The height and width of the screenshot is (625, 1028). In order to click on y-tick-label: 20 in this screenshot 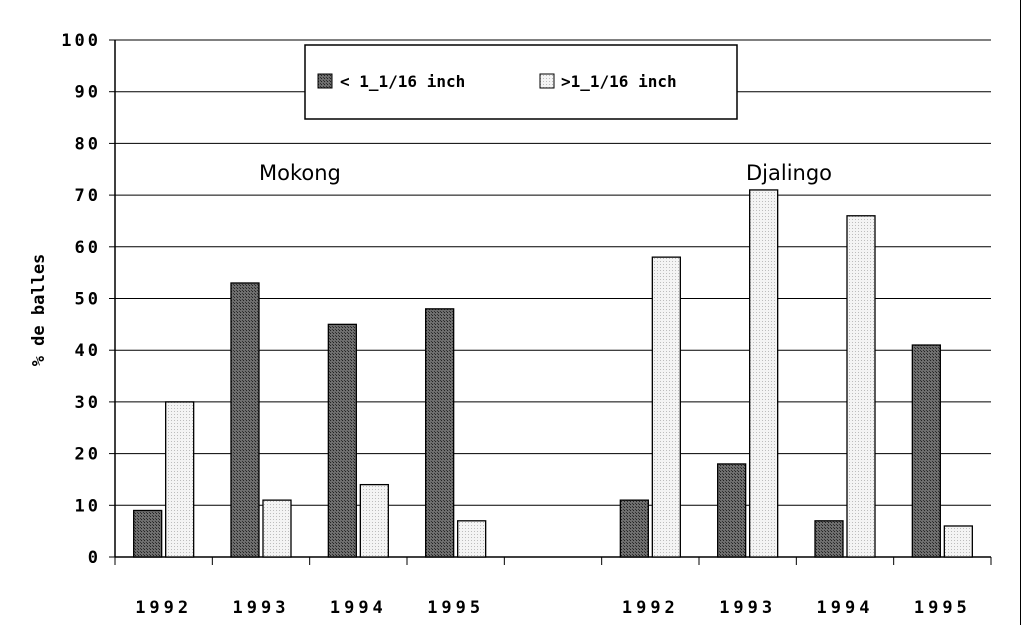, I will do `click(88, 455)`.